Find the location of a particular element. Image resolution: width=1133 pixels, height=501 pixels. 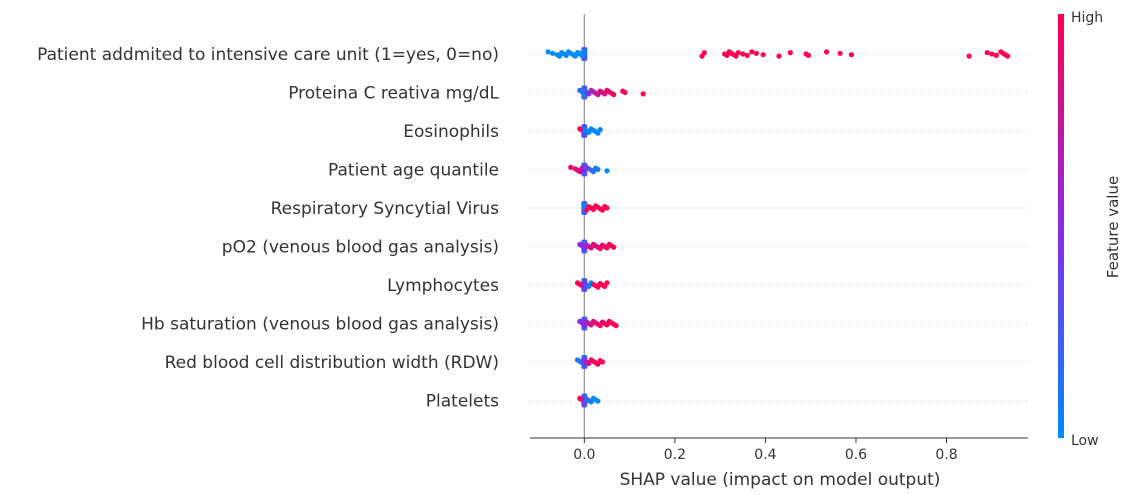

feature-label: pO2 (venous blood gas analysis) is located at coordinates (360, 248).